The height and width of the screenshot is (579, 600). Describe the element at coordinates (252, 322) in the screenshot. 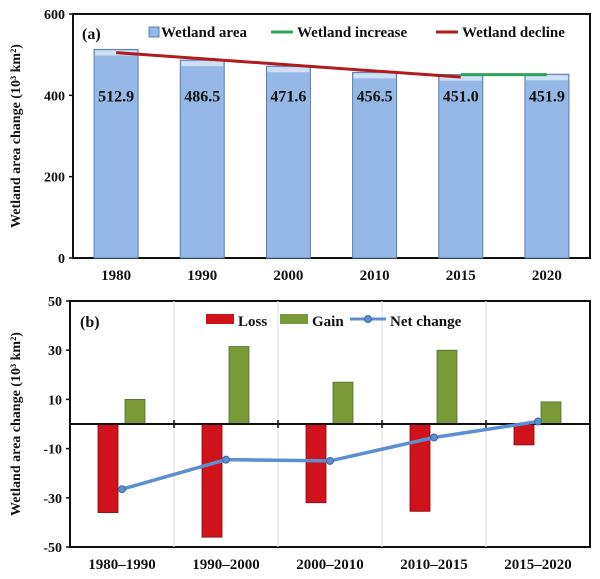

I see `legend-label-loss: Loss` at that location.